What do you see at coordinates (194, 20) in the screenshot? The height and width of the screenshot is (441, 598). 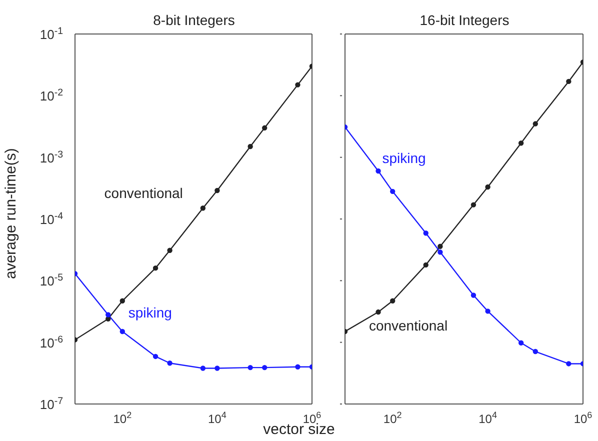 I see `chart-title: 8-bit Integers` at bounding box center [194, 20].